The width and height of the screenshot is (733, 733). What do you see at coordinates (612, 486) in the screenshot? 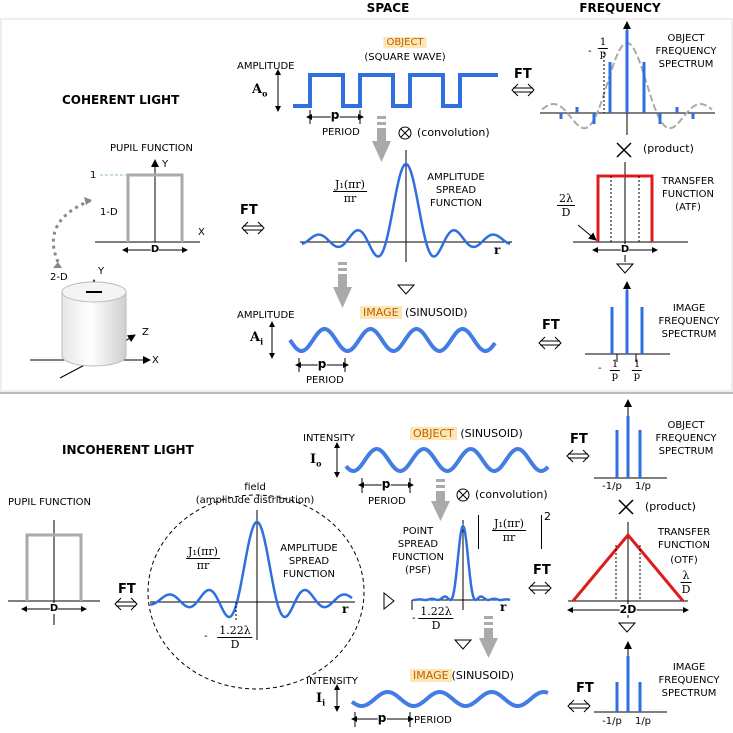
I see `inc-obj-neg-freq: -1/p` at bounding box center [612, 486].